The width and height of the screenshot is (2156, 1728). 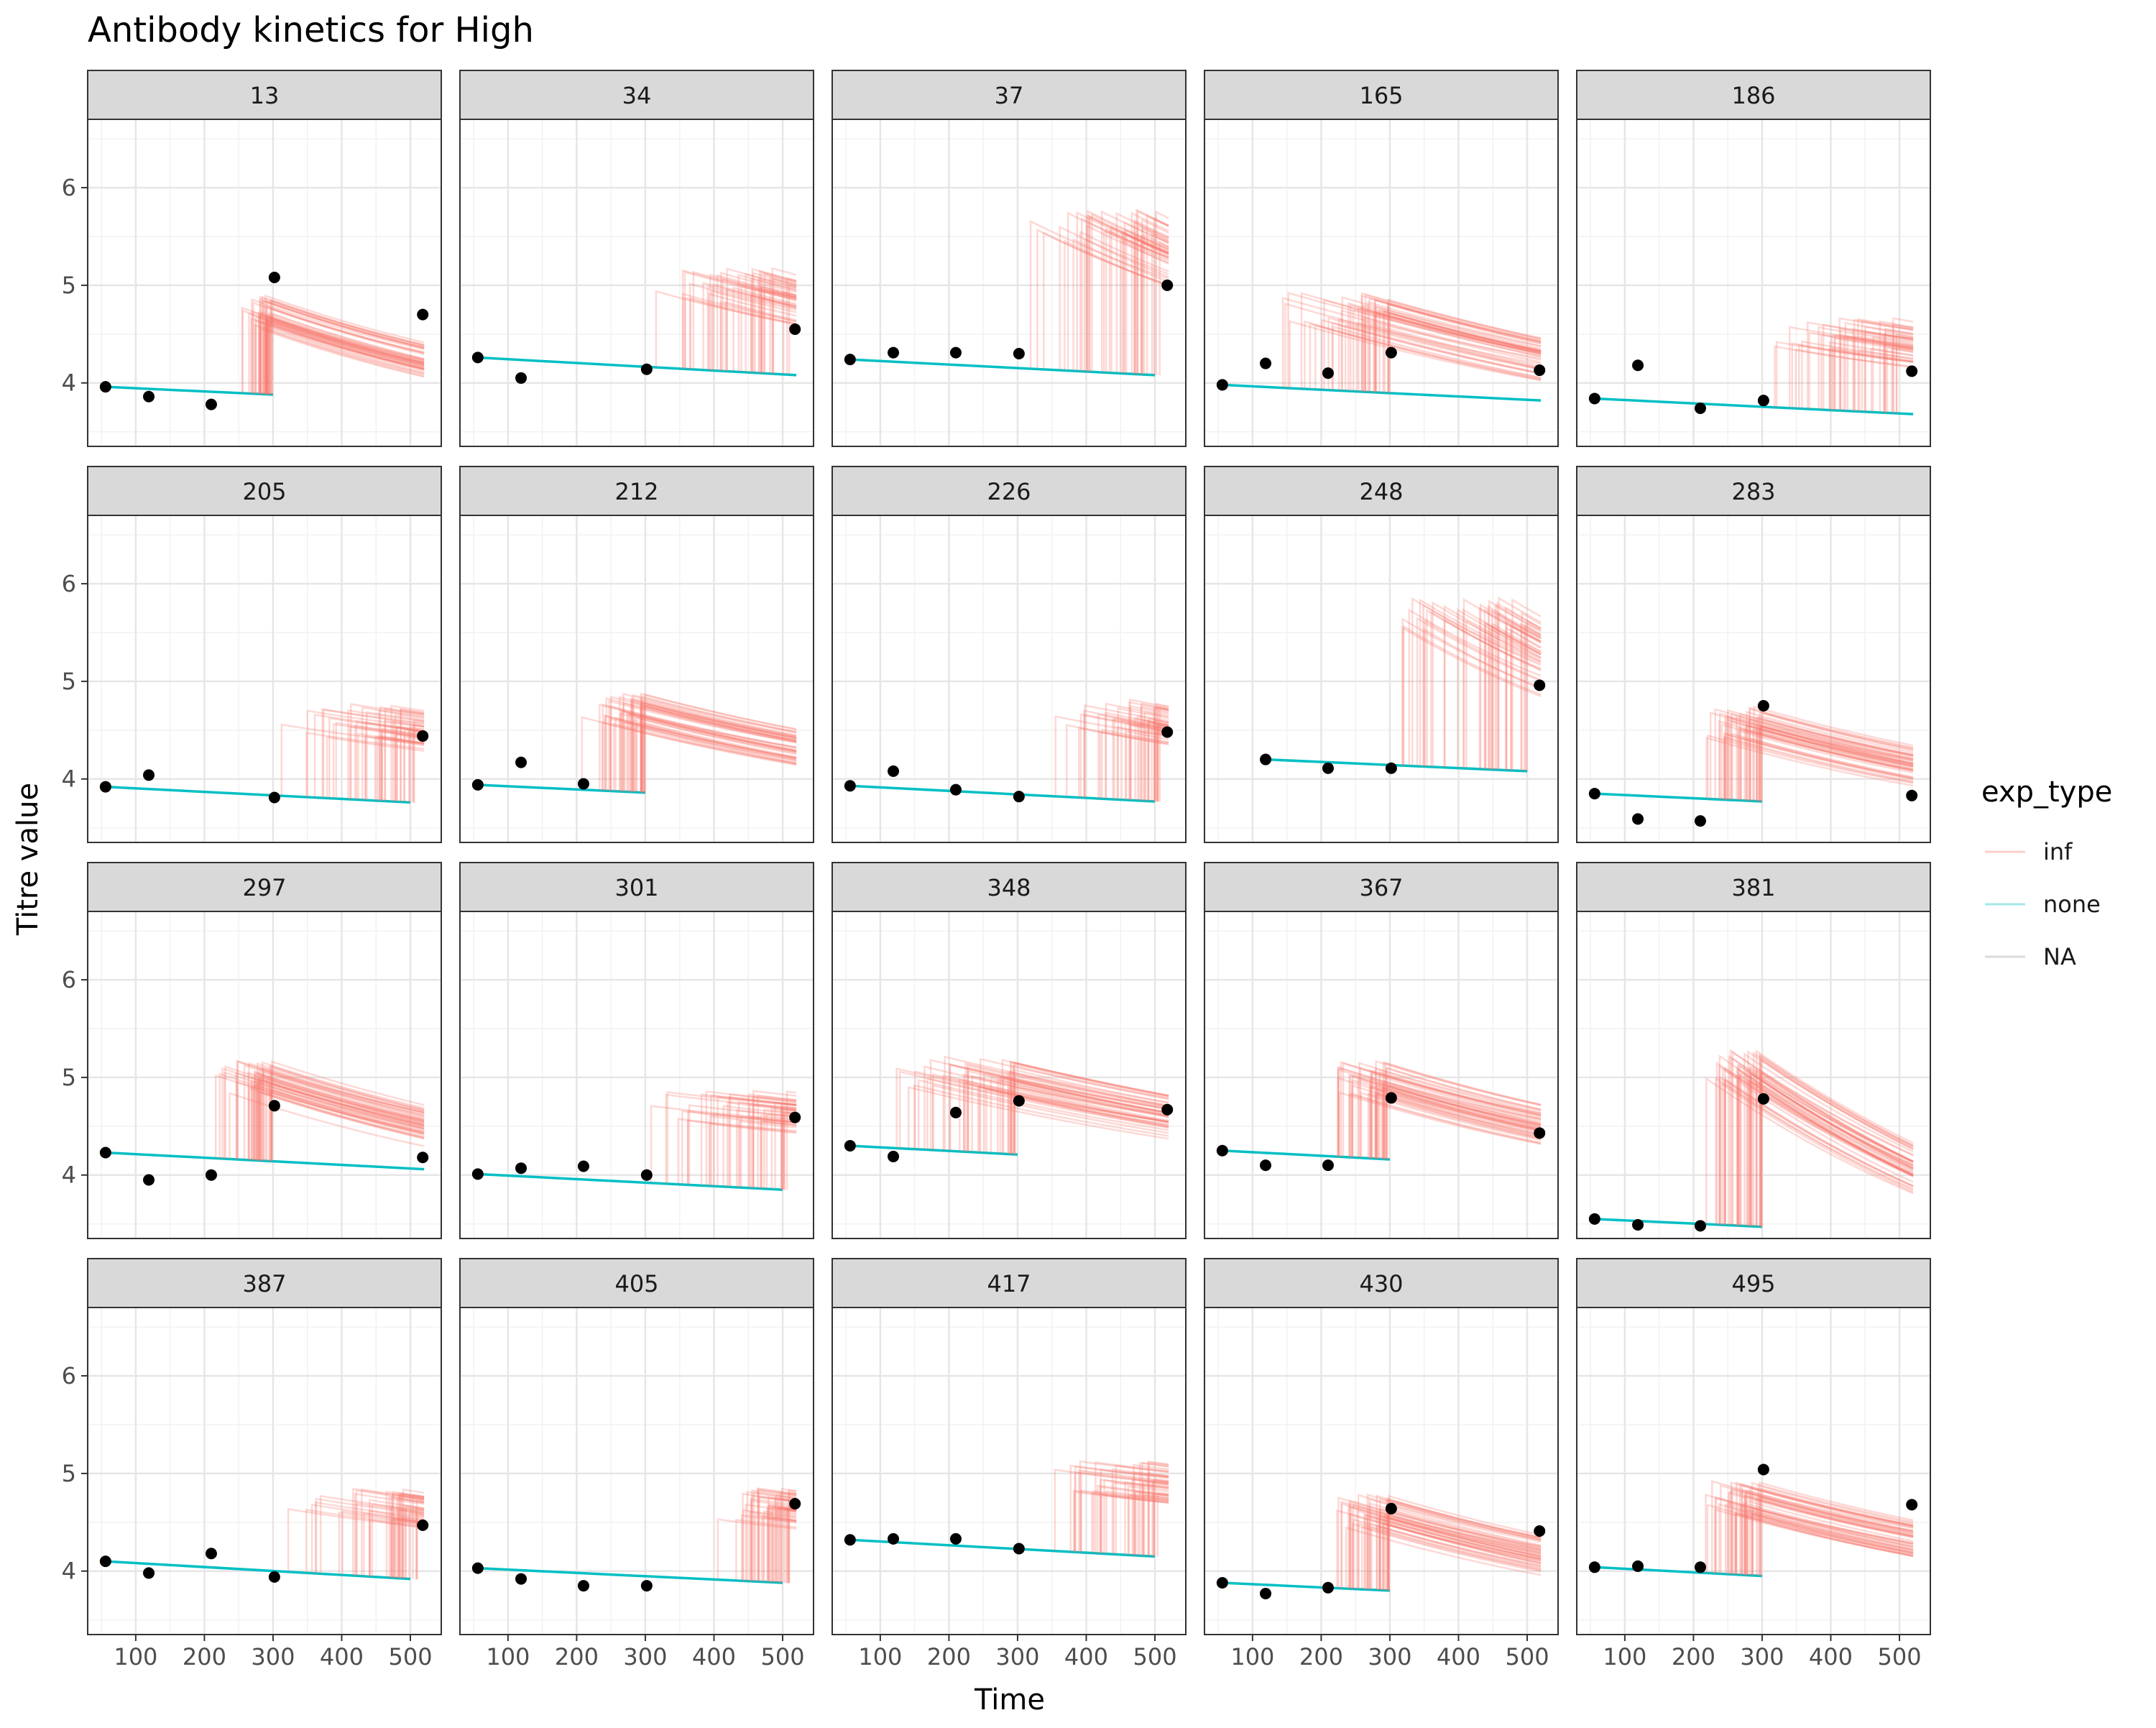 What do you see at coordinates (934, 1150) in the screenshot?
I see `series-none` at bounding box center [934, 1150].